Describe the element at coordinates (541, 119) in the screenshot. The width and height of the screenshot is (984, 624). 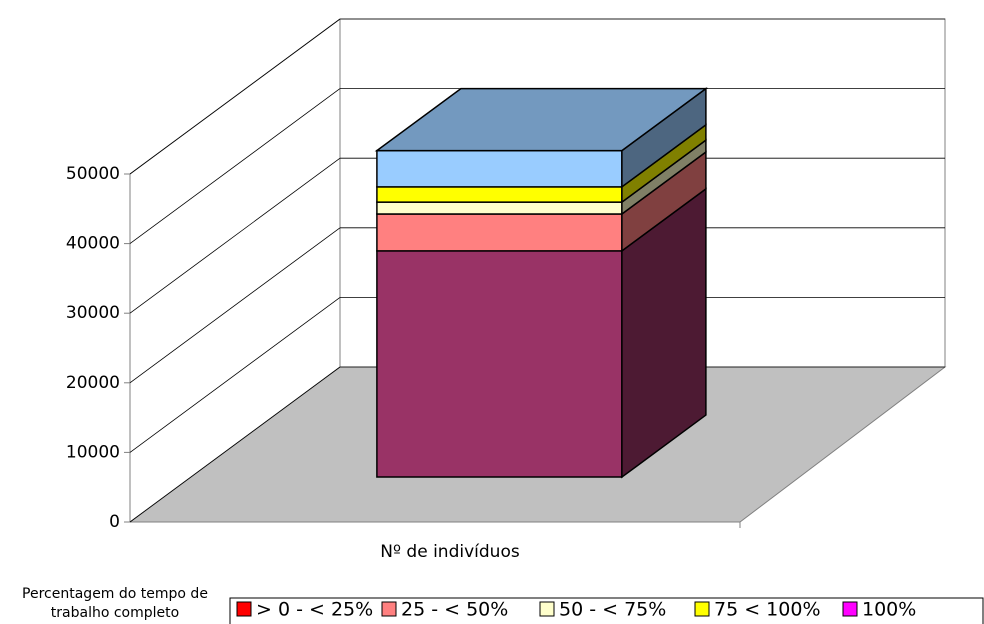
I see `bar-top` at that location.